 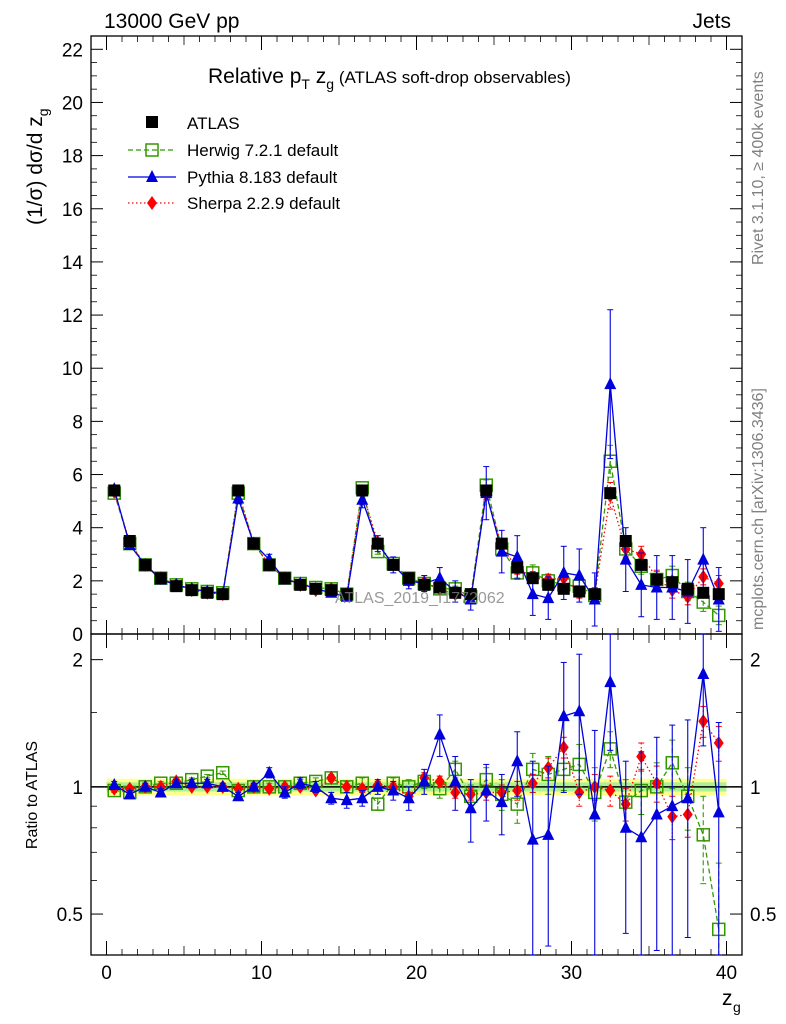 What do you see at coordinates (77, 476) in the screenshot?
I see `y-tick-label: 6` at bounding box center [77, 476].